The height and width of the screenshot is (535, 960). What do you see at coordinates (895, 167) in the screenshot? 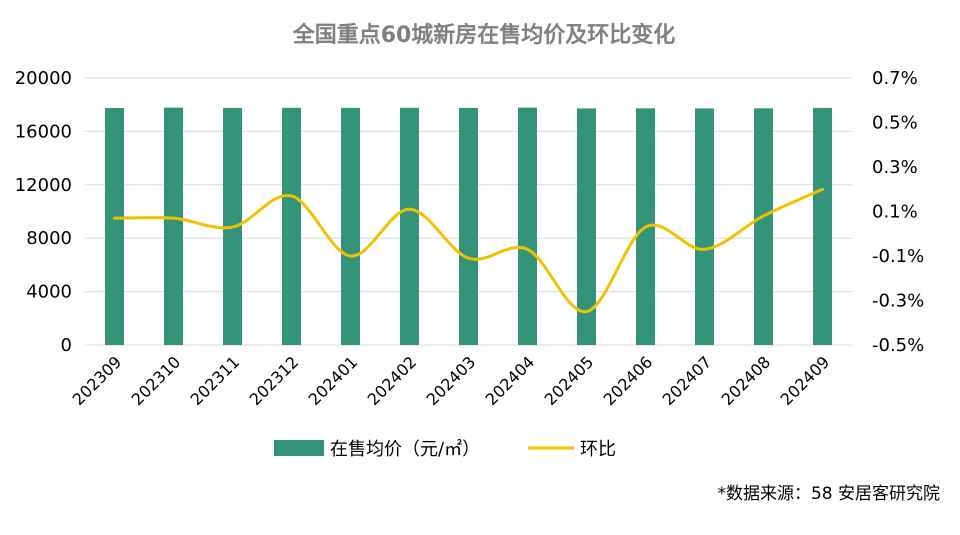
I see `right-tick-label: 0.3%` at bounding box center [895, 167].